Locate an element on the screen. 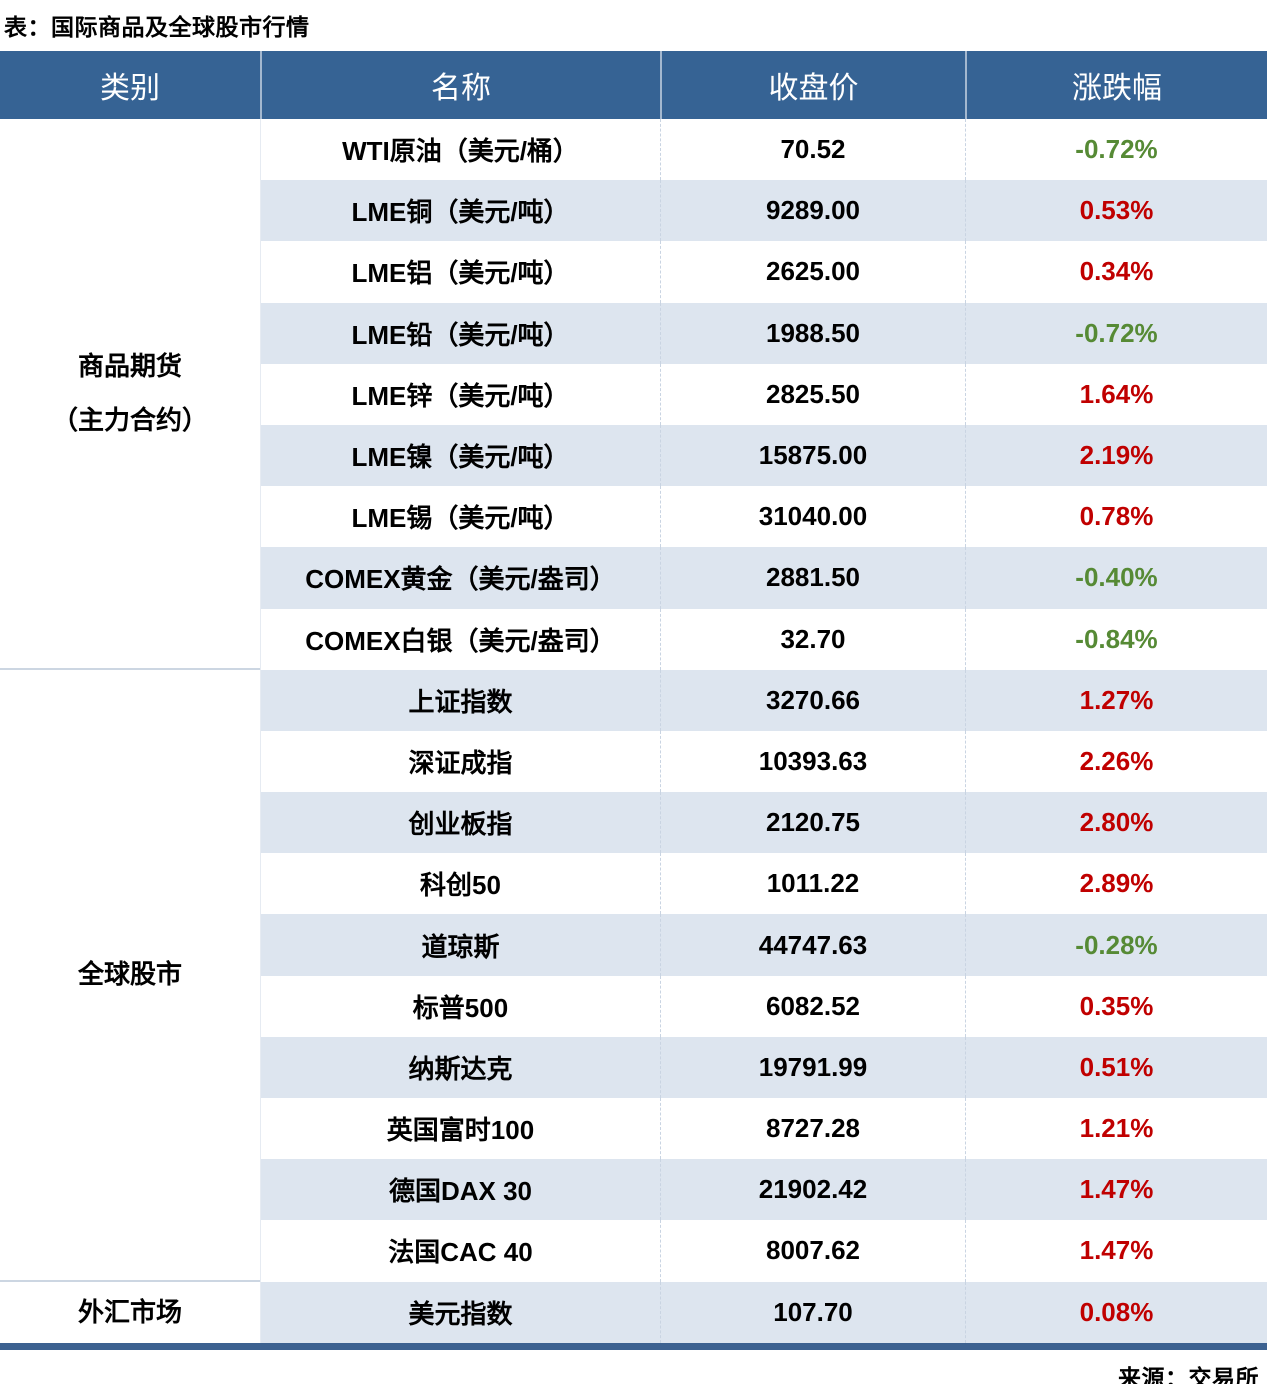 The image size is (1267, 1384). change-cell: -0.84% is located at coordinates (1116, 639).